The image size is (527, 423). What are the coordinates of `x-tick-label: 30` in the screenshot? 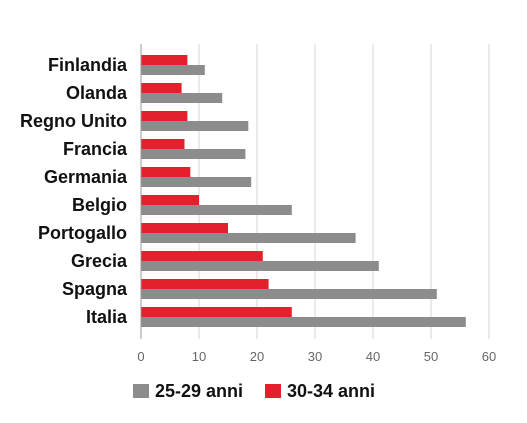 It's located at (315, 356).